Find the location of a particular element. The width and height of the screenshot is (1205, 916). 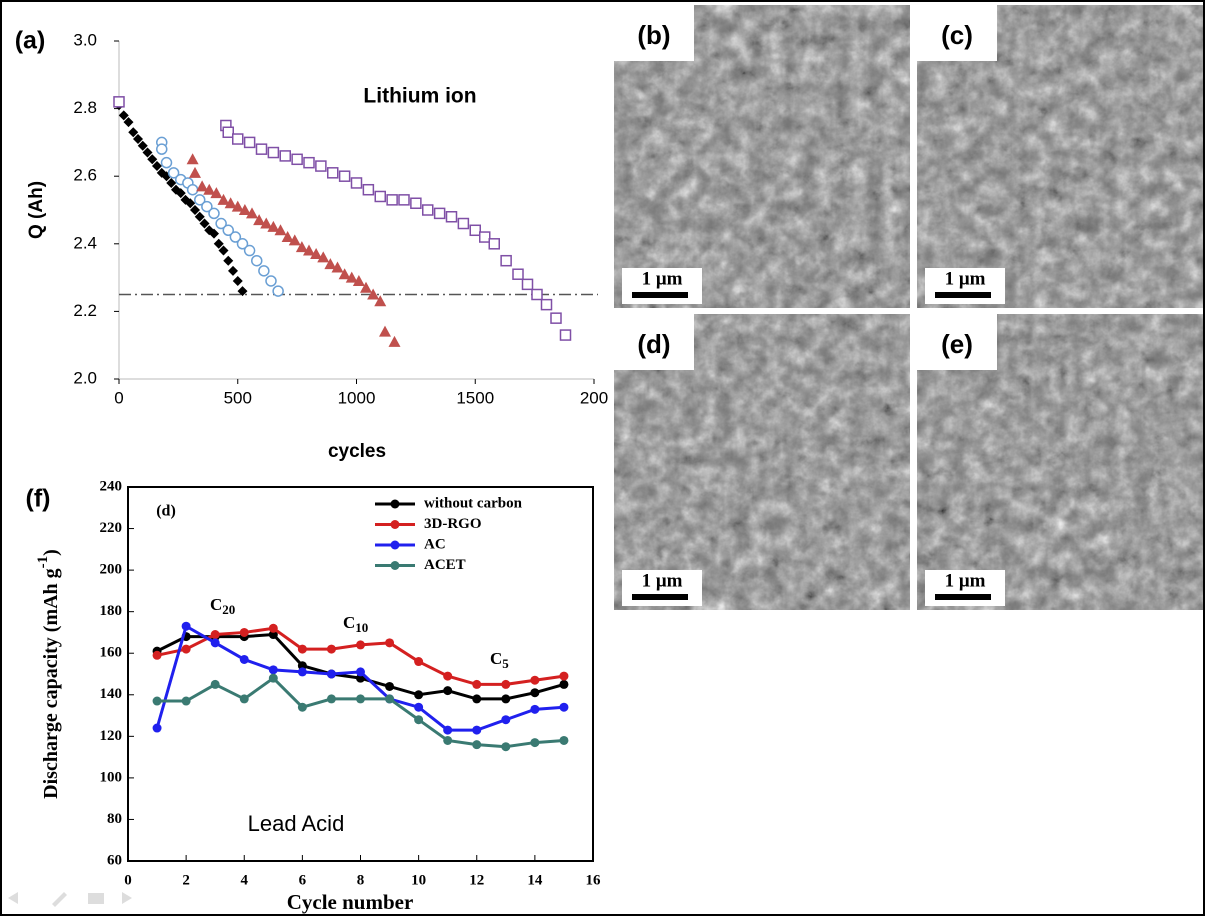

panel-label: (d) is located at coordinates (653, 344).